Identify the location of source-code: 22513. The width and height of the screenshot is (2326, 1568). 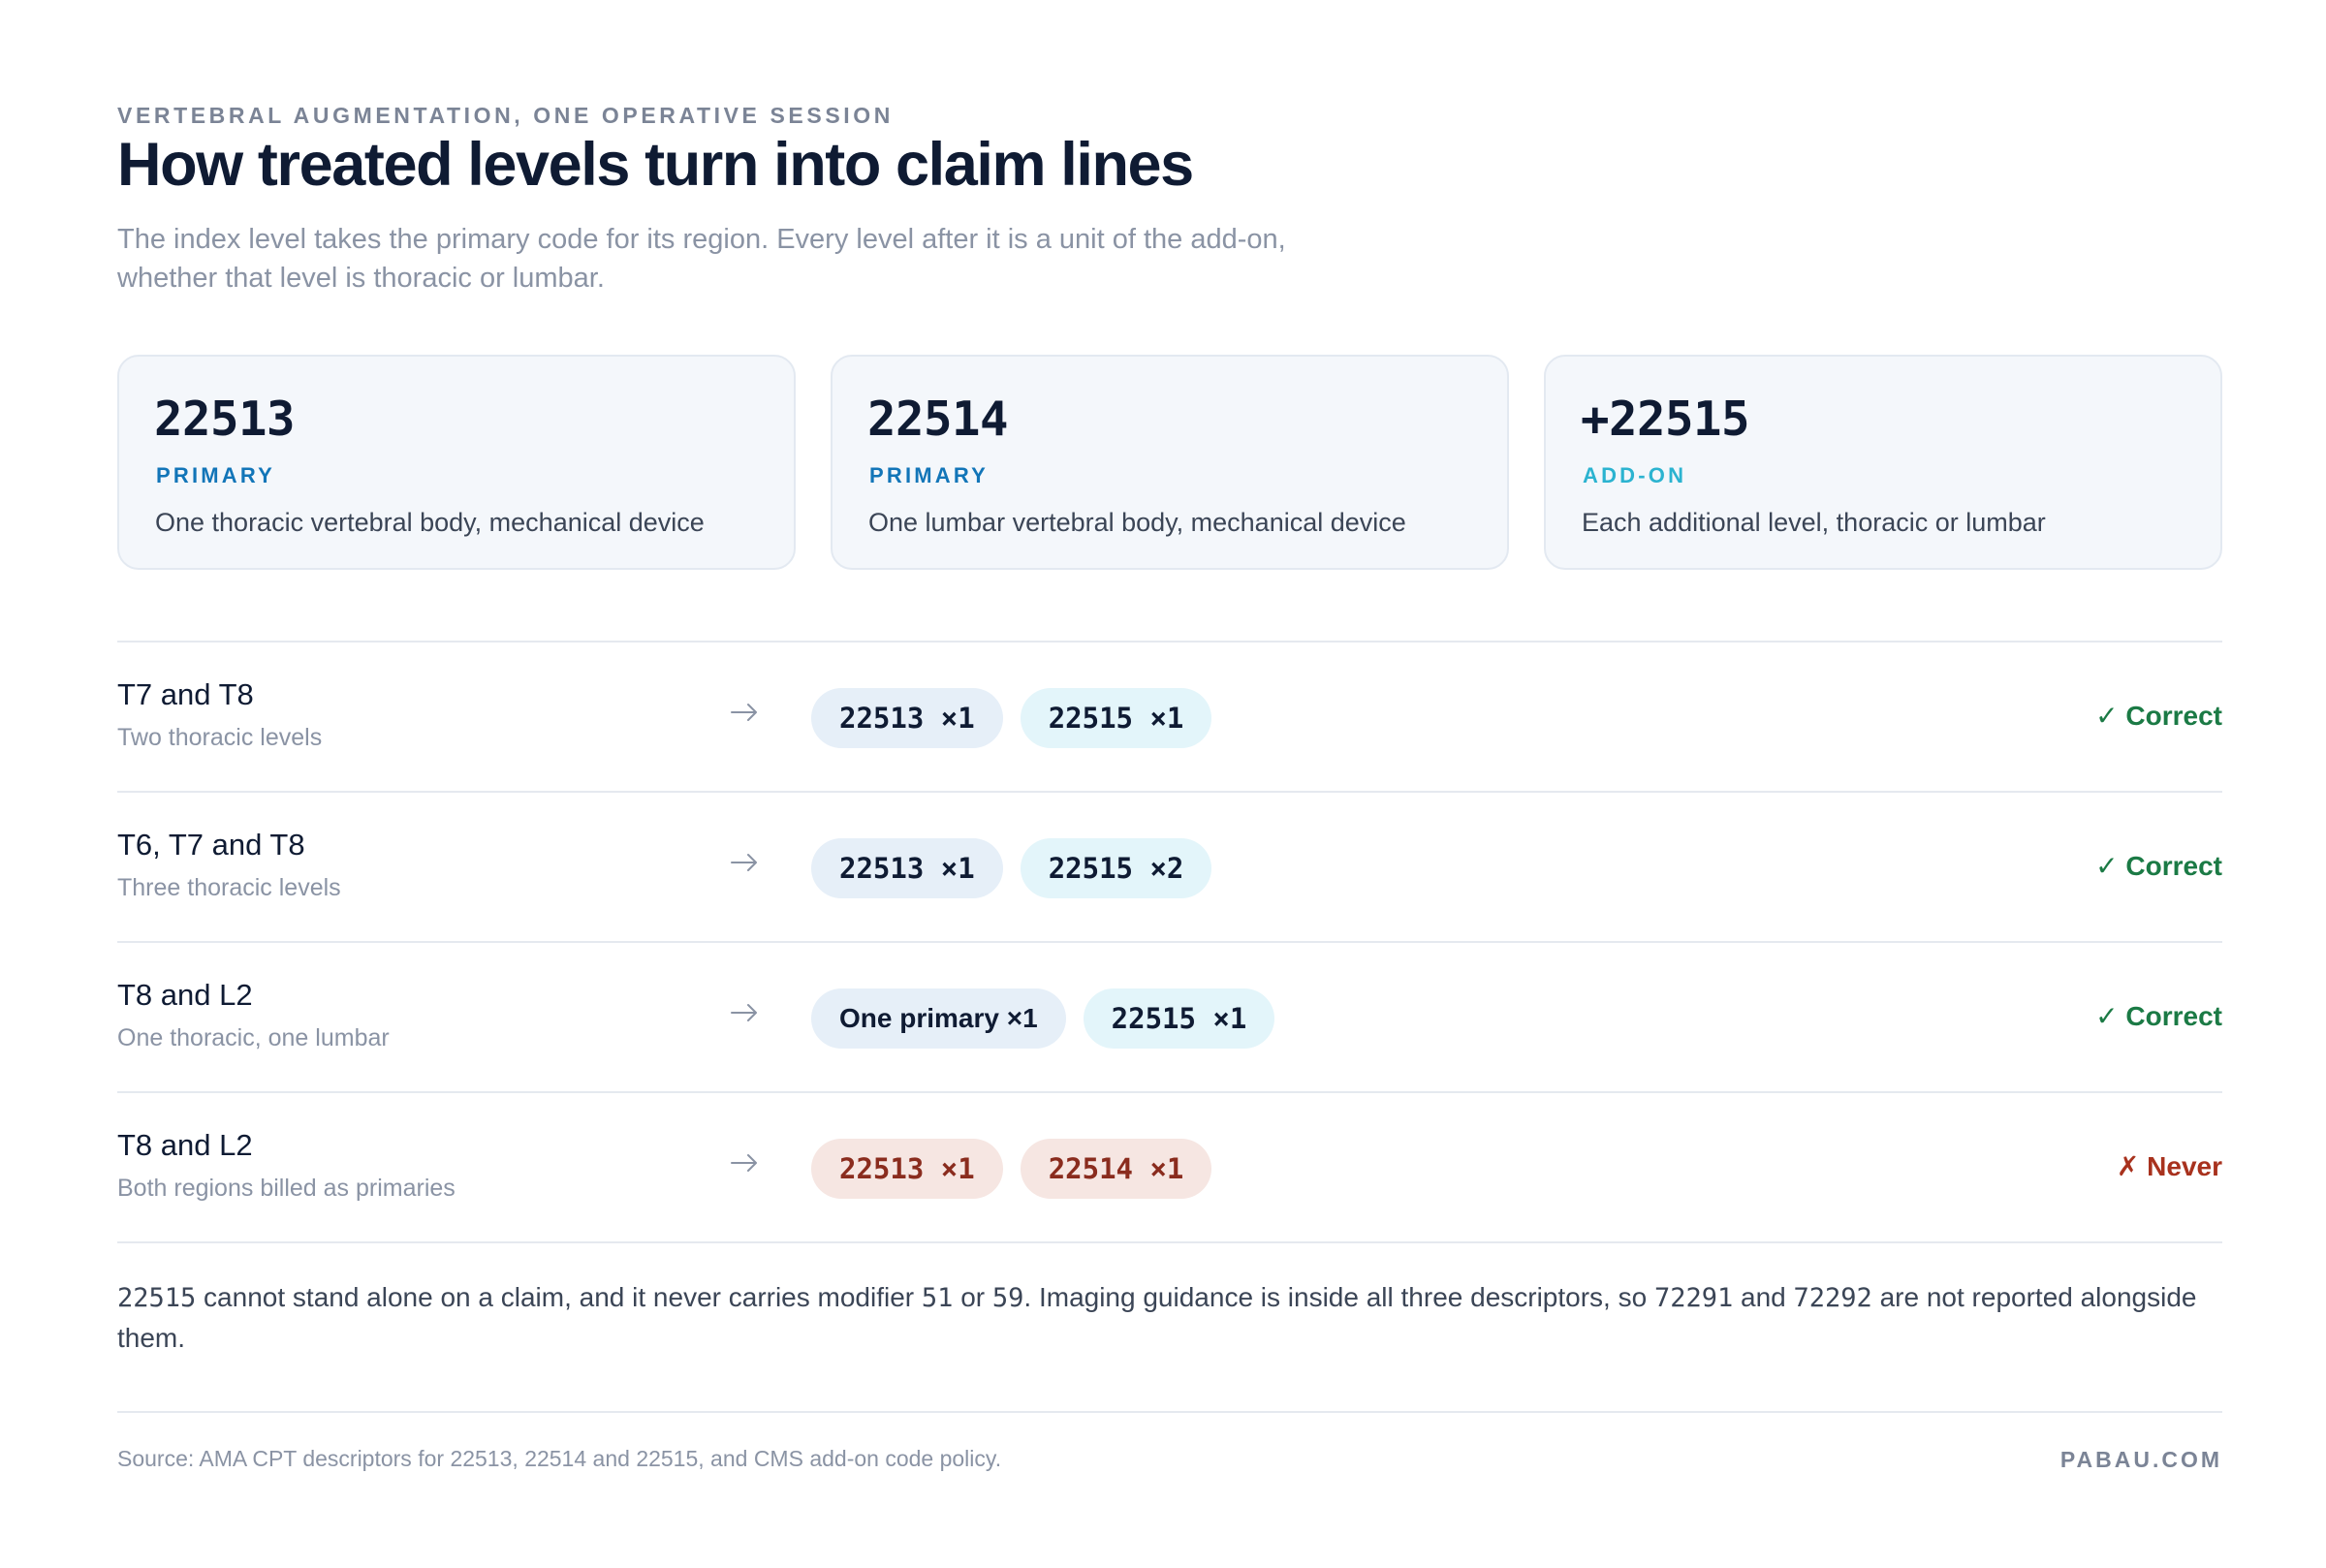
(481, 1459).